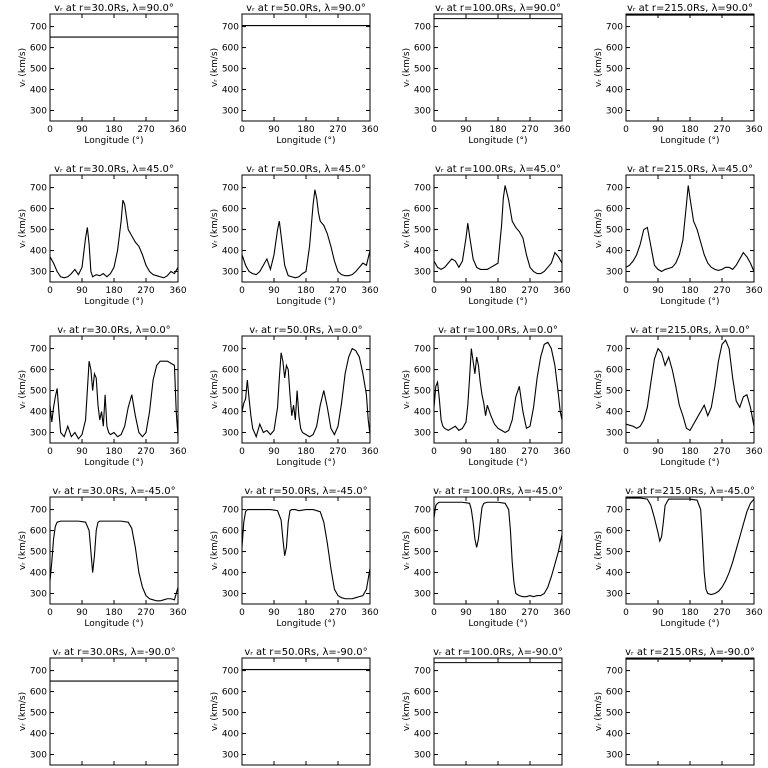 The width and height of the screenshot is (768, 768). What do you see at coordinates (690, 652) in the screenshot?
I see `panel-title: vᵣ at r=215.0Rs, λ=-90.0°` at bounding box center [690, 652].